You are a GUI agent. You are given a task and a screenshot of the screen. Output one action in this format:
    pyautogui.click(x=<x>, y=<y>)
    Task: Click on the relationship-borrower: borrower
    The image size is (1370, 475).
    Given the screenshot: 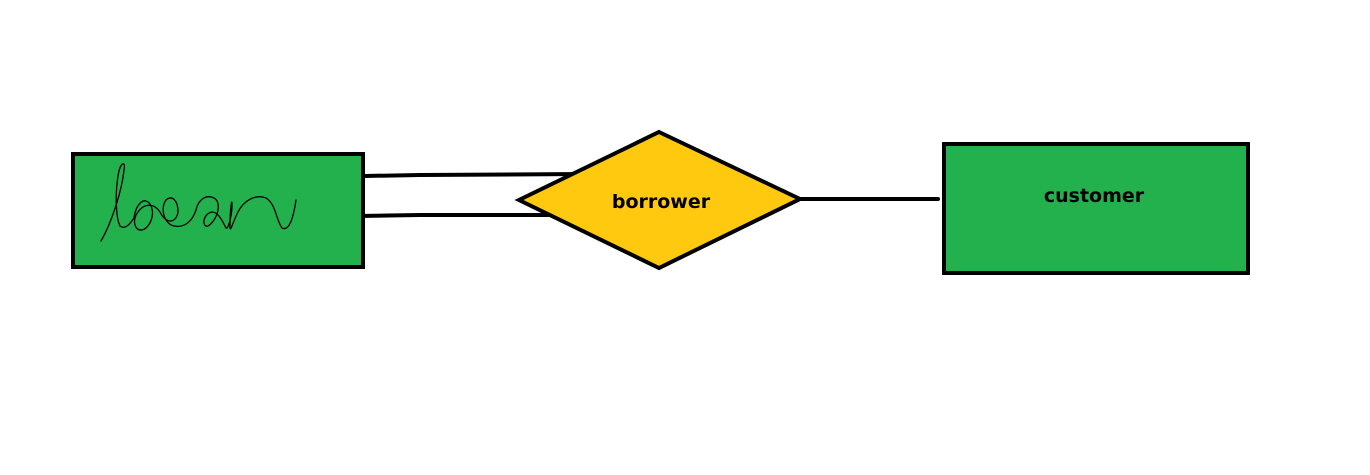 What is the action you would take?
    pyautogui.click(x=659, y=200)
    